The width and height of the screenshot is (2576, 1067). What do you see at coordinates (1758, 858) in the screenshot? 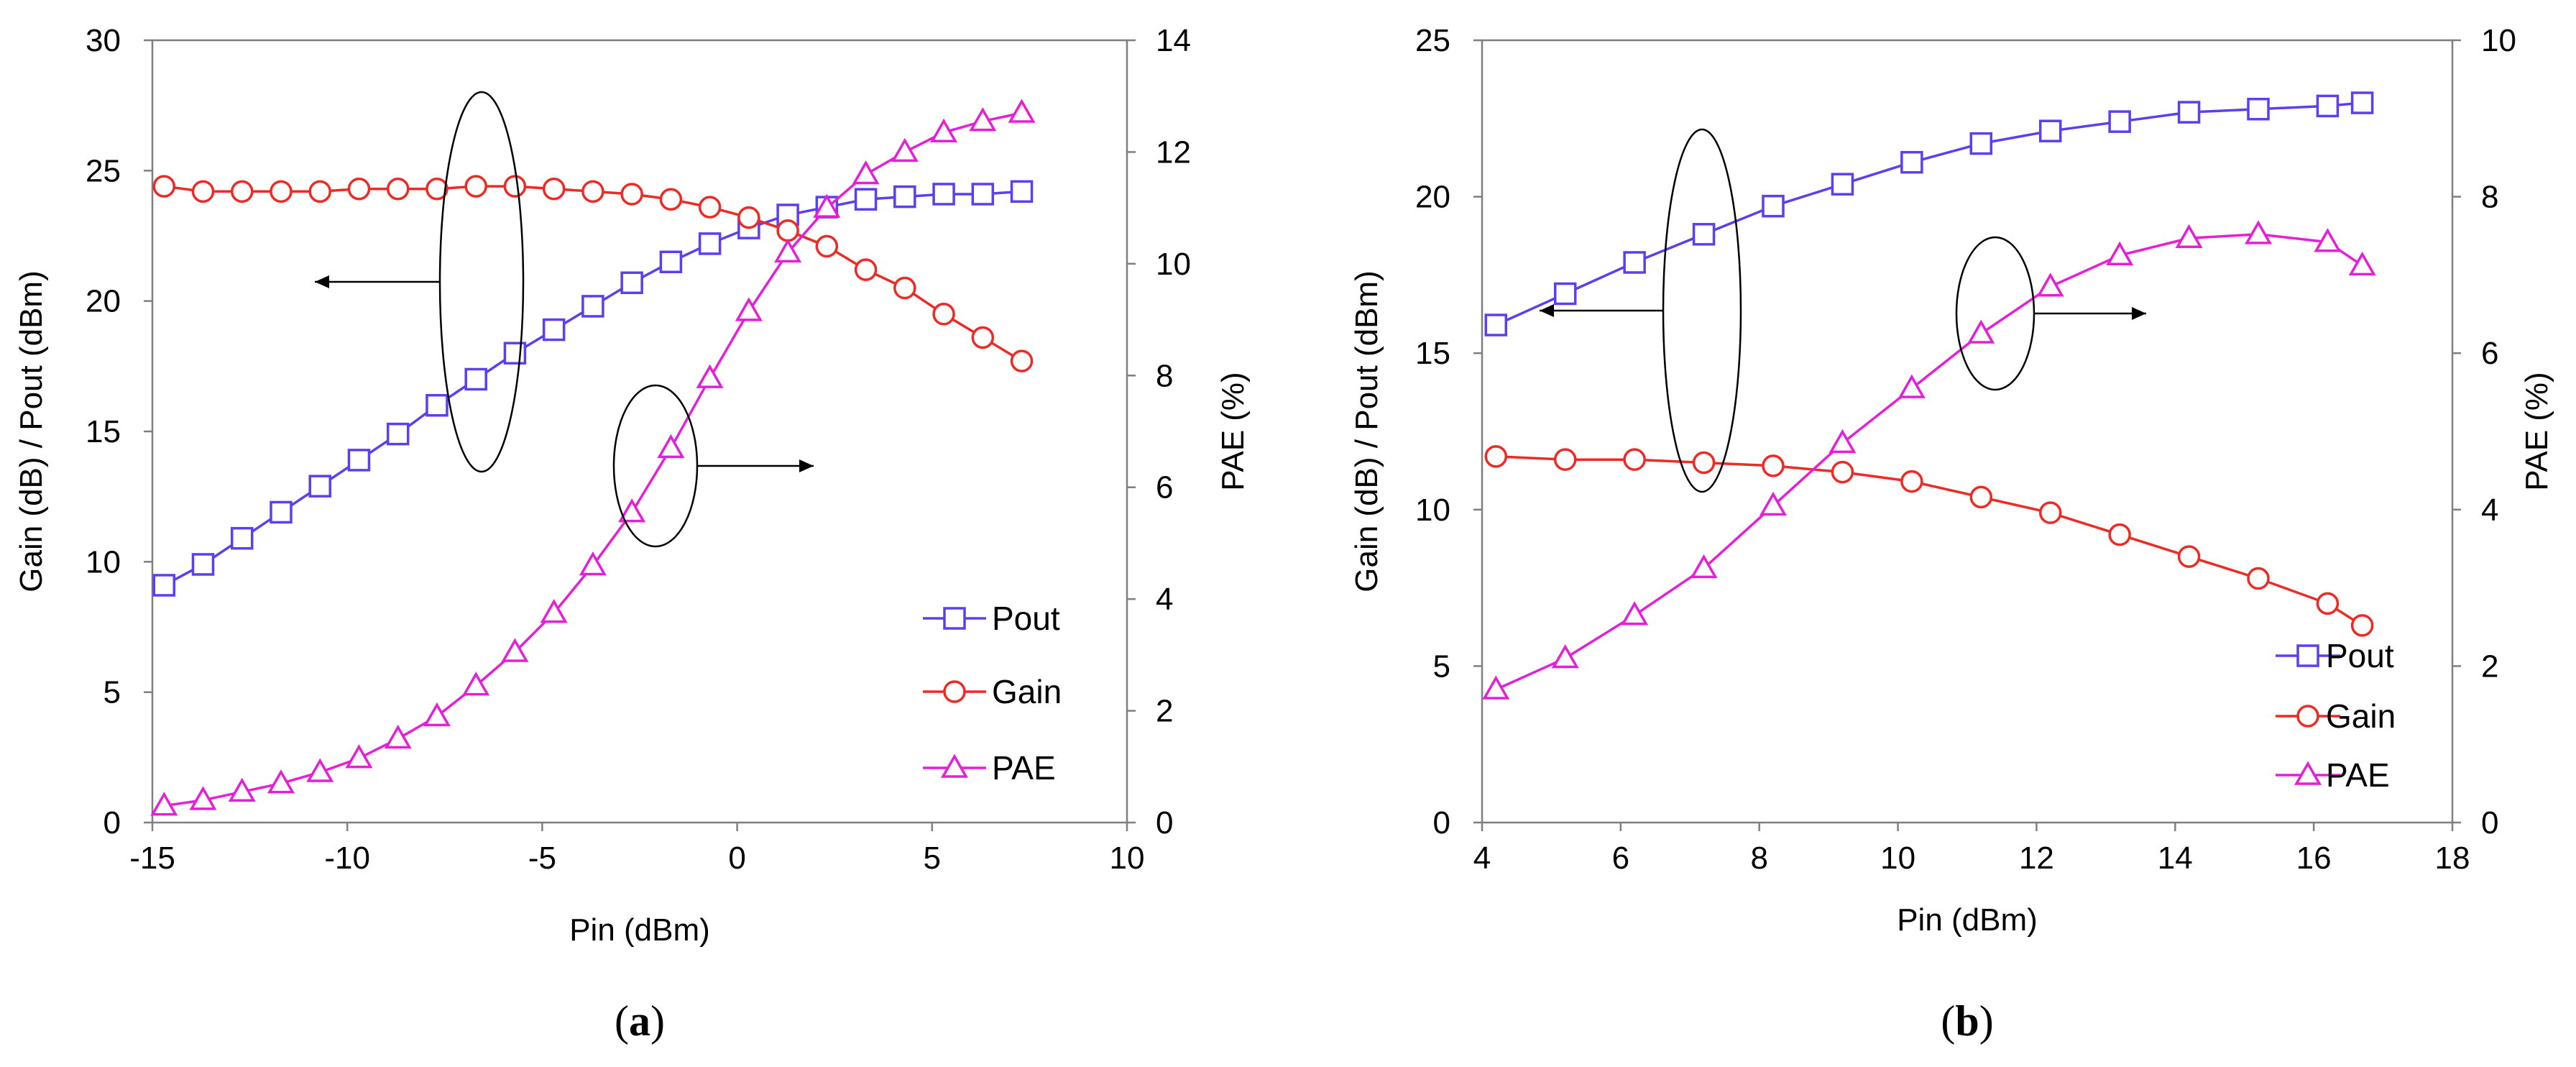
I see `x-tick-label: 8` at bounding box center [1758, 858].